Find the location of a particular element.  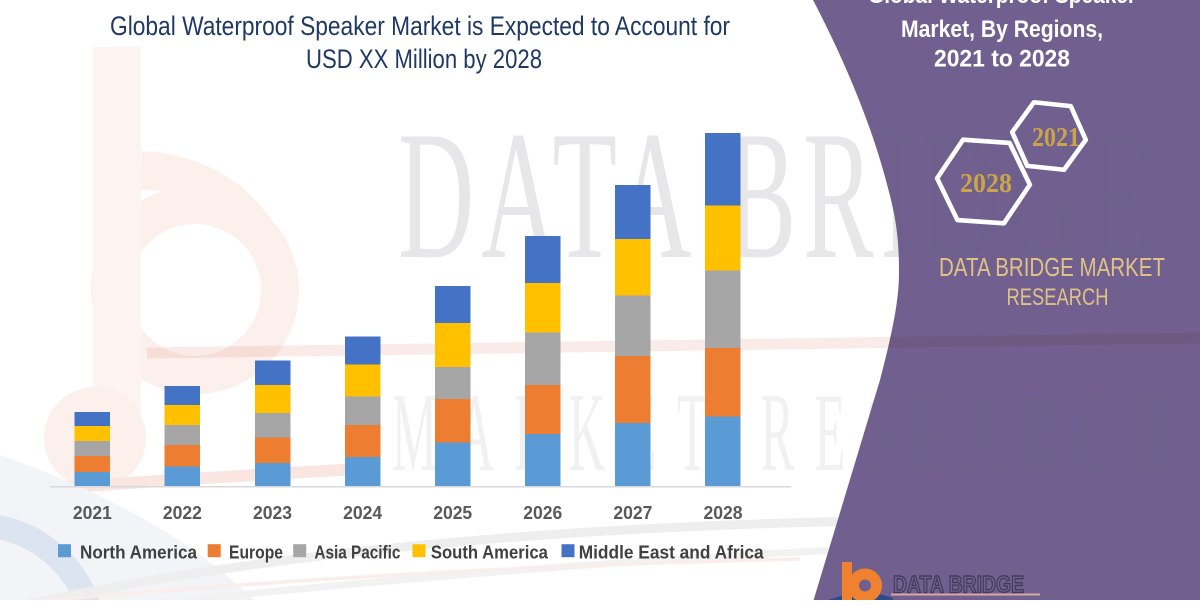

svg-text: Middle East and Africa is located at coordinates (672, 552).